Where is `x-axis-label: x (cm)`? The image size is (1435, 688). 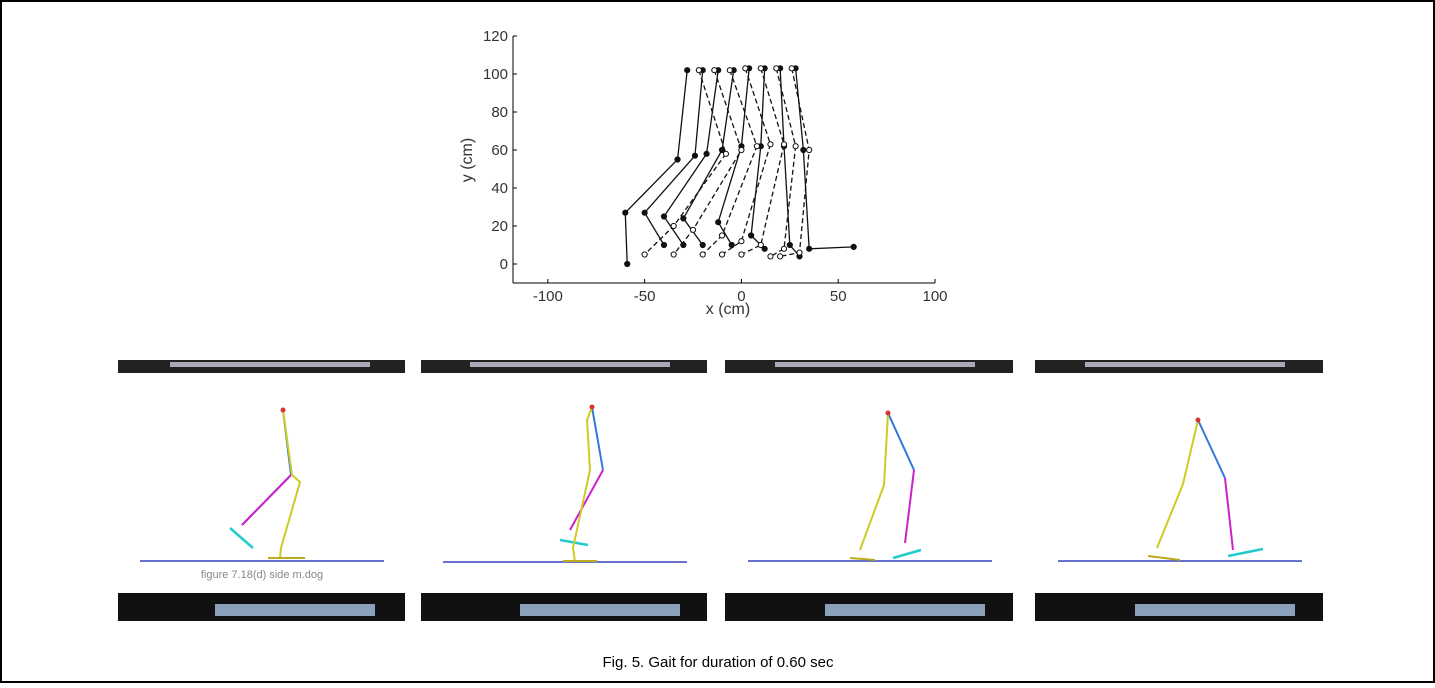 x-axis-label: x (cm) is located at coordinates (728, 309).